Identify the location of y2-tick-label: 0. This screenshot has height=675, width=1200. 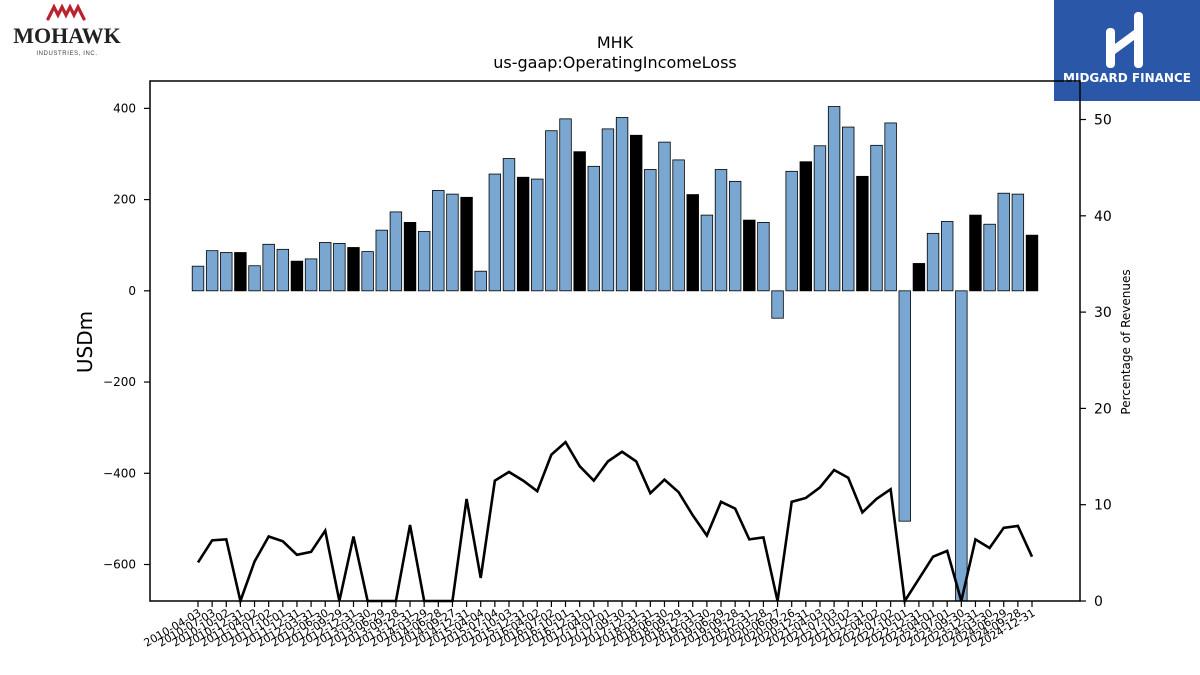
(1098, 602).